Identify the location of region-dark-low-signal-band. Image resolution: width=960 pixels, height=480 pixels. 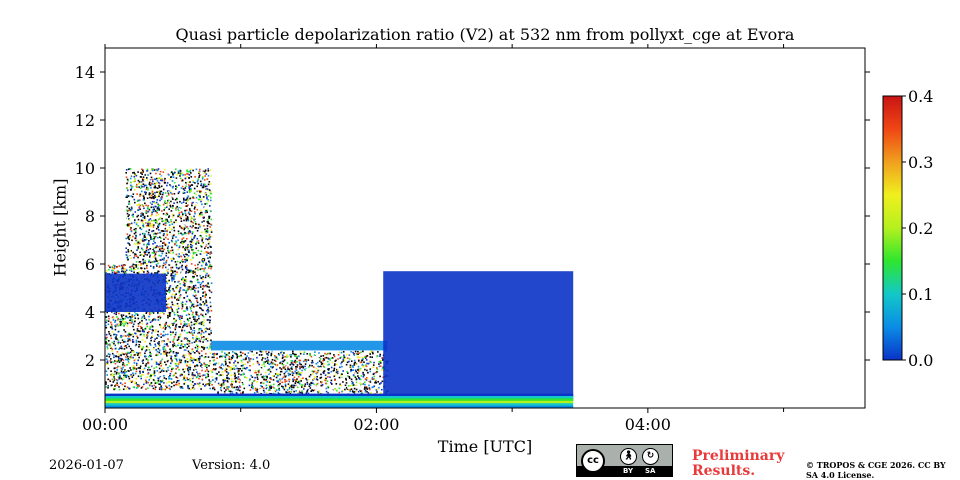
(300, 373).